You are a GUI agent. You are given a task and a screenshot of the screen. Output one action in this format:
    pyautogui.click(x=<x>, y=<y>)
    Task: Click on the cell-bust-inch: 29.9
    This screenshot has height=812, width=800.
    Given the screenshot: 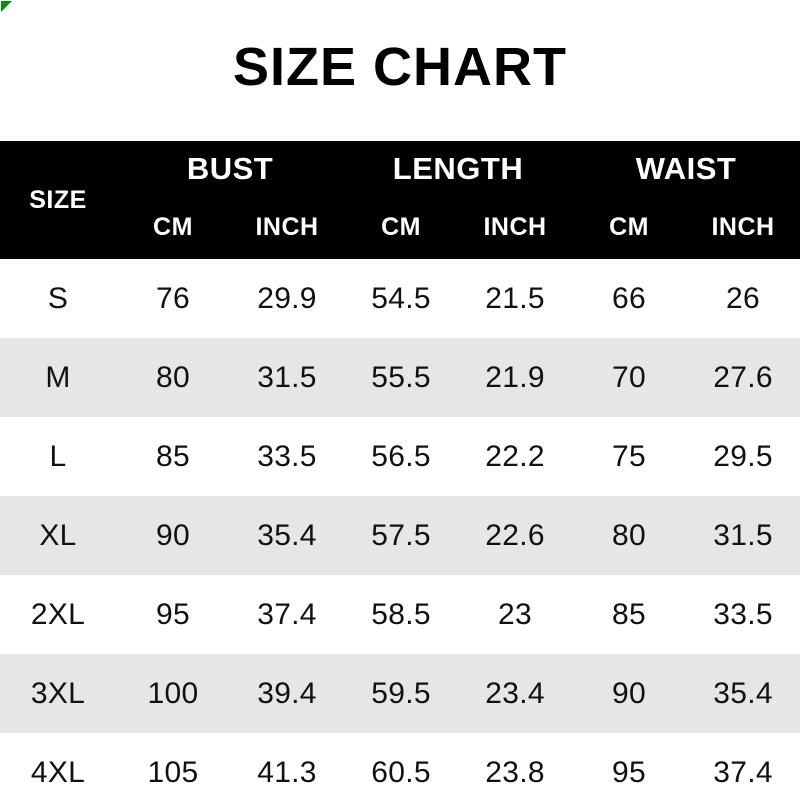 What is the action you would take?
    pyautogui.click(x=287, y=298)
    